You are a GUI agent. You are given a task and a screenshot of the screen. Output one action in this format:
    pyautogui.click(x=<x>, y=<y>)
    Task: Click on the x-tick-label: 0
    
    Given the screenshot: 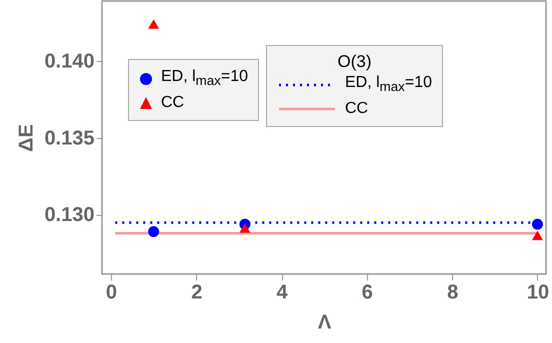 What is the action you would take?
    pyautogui.click(x=112, y=293)
    